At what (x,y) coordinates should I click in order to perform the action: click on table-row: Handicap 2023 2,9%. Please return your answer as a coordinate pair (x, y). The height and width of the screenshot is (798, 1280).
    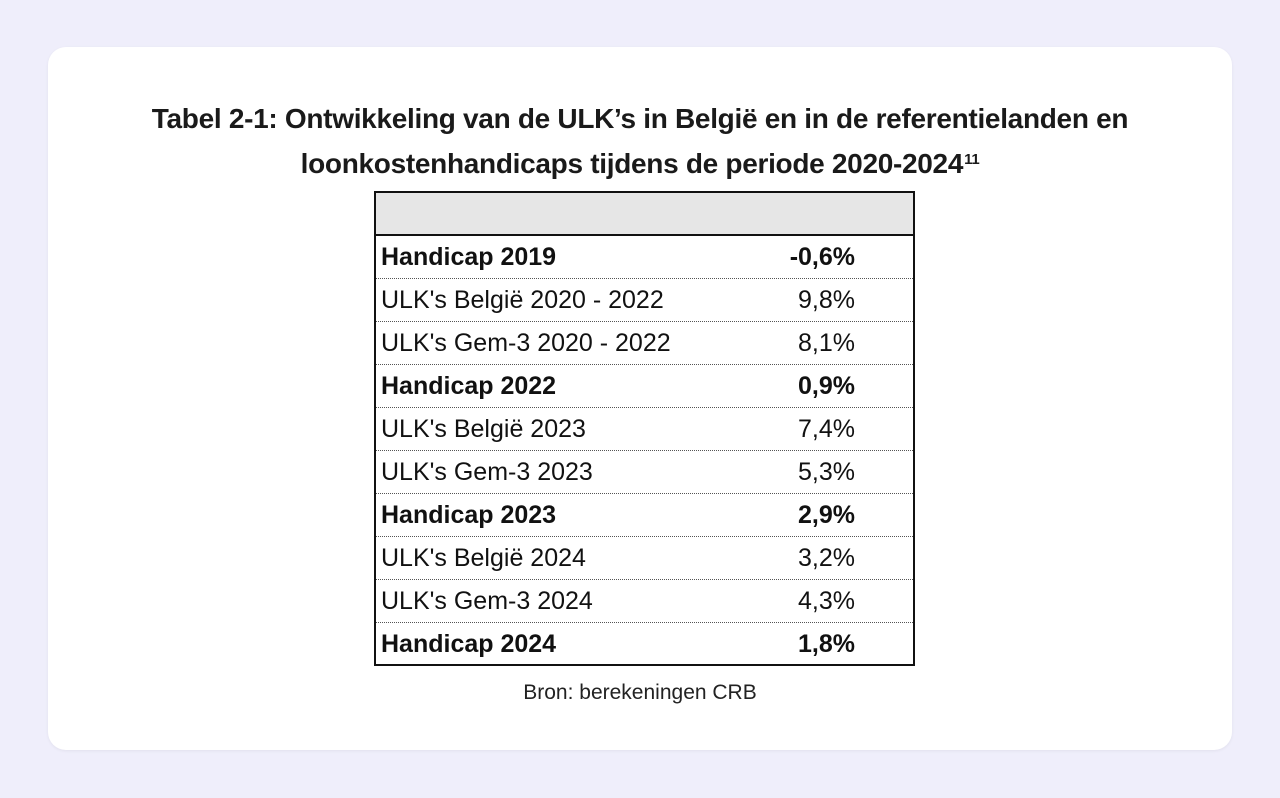
    Looking at the image, I should click on (644, 515).